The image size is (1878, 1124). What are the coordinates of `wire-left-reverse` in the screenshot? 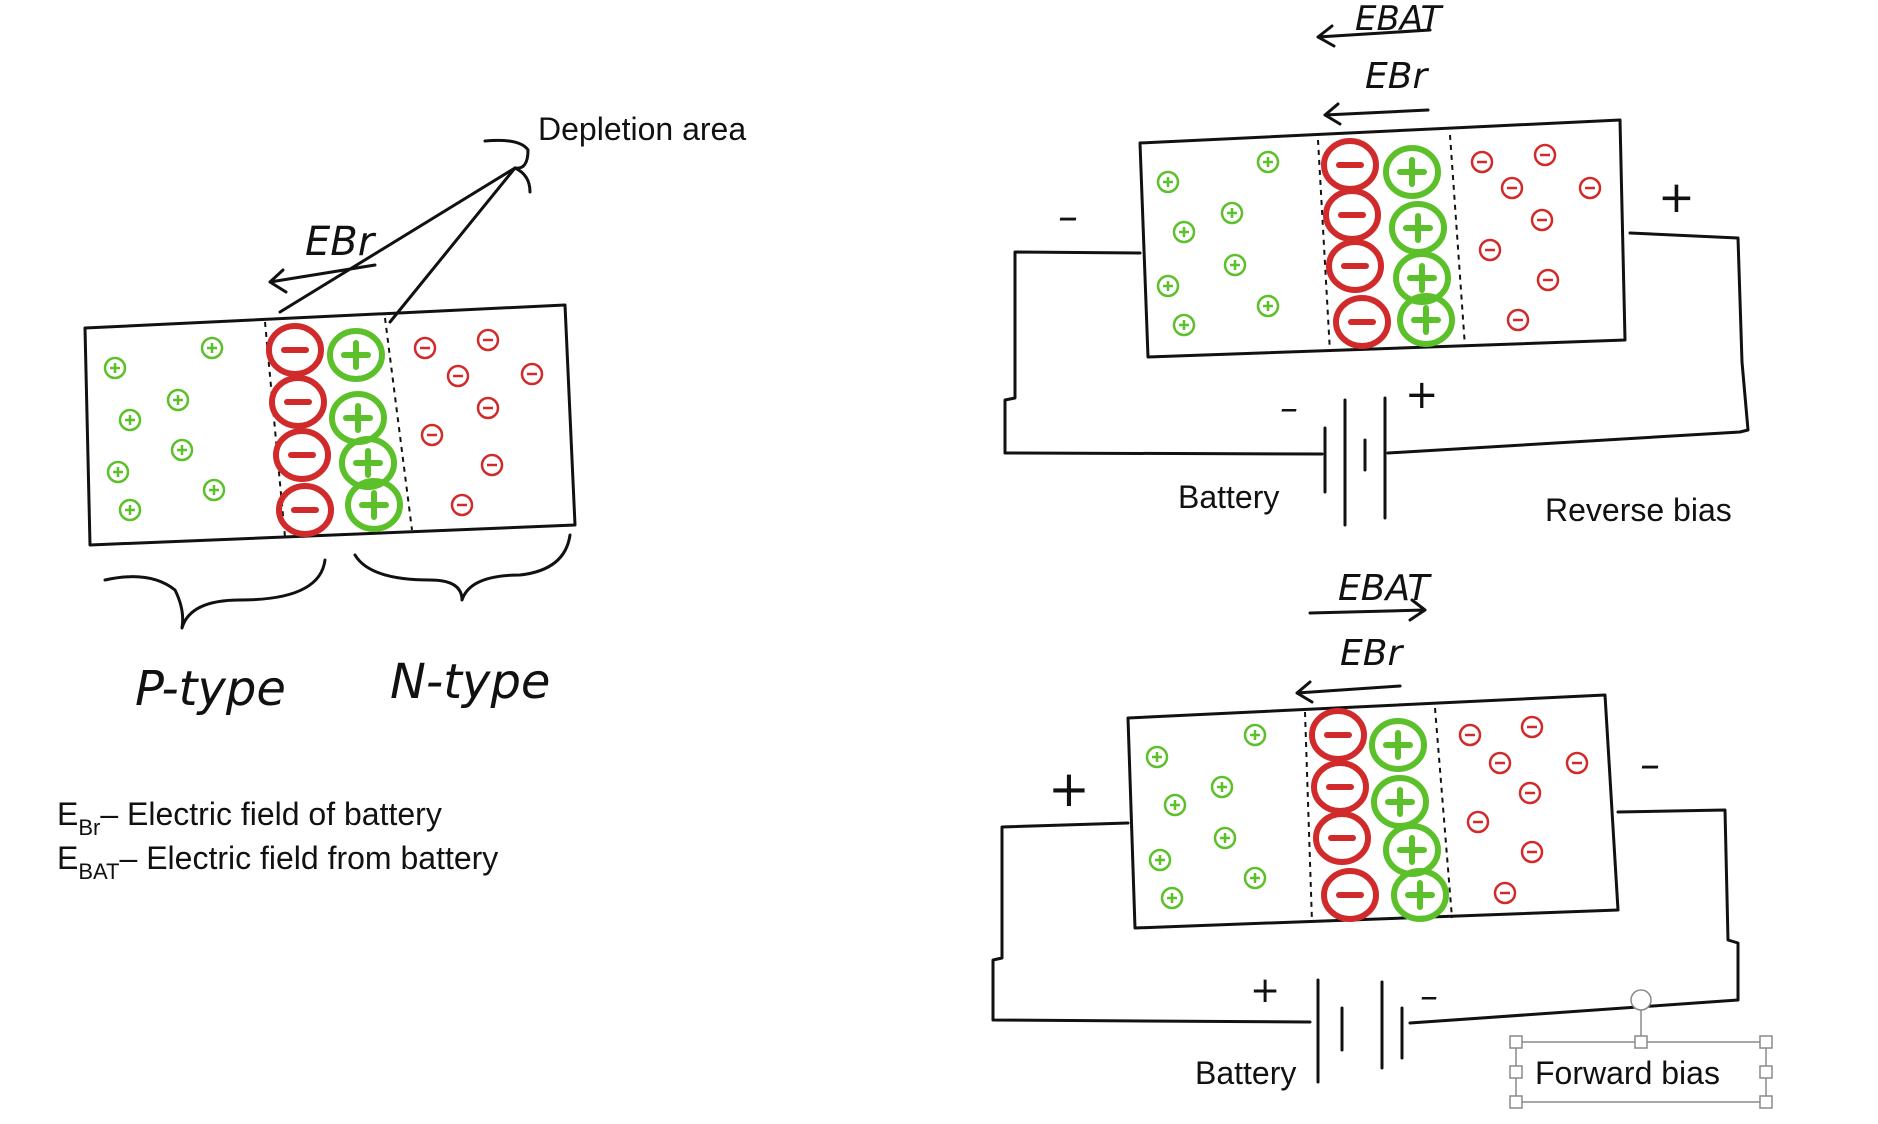 It's located at (1163, 353).